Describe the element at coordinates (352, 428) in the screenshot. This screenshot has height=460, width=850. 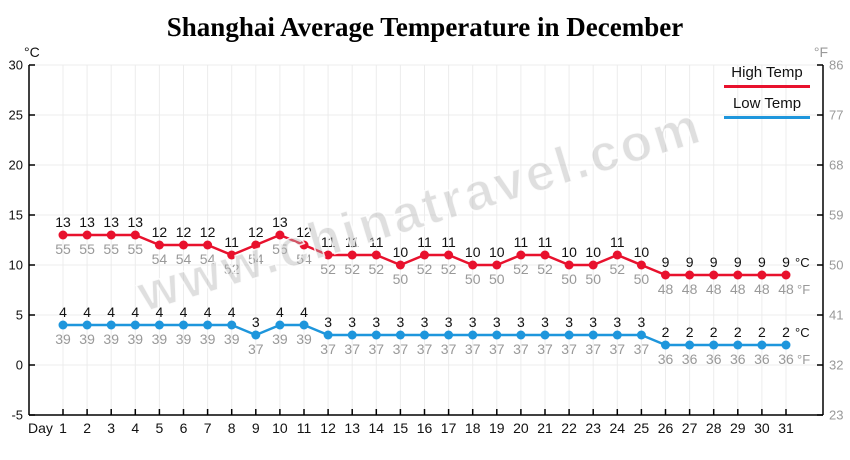
I see `day-label: 13` at that location.